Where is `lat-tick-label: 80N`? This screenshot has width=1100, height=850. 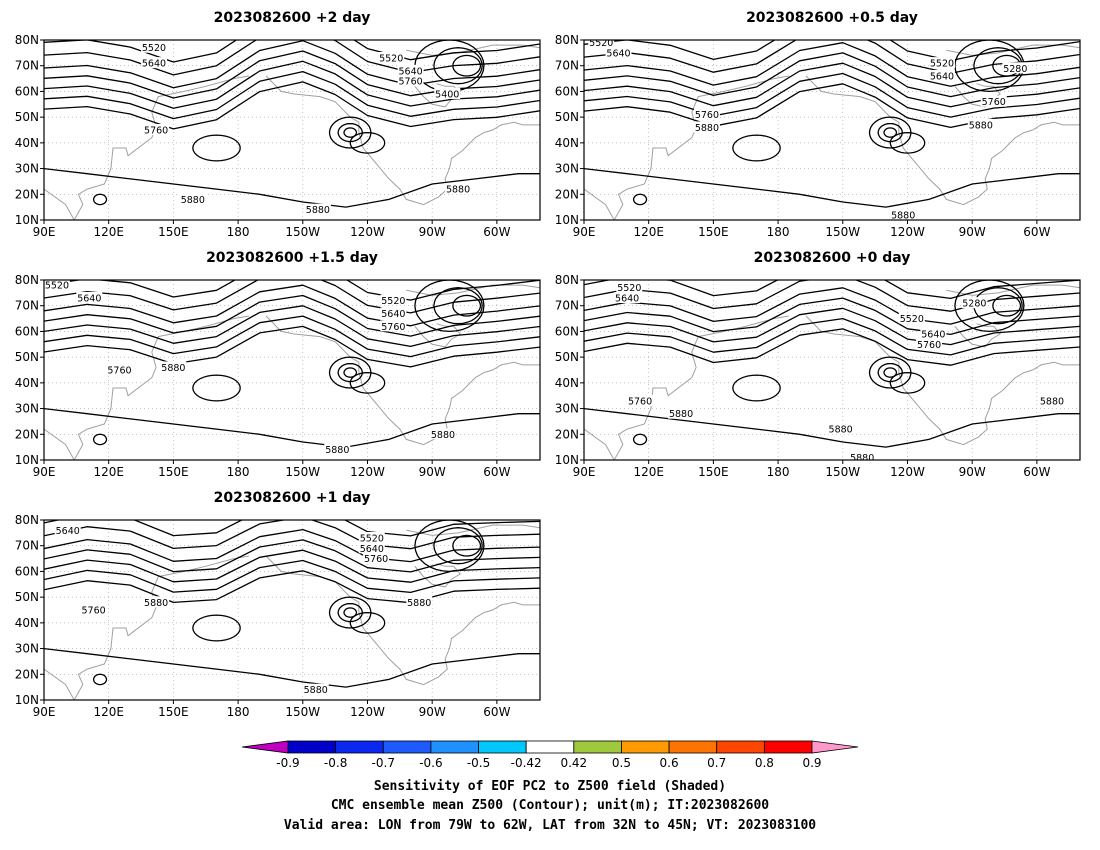 lat-tick-label: 80N is located at coordinates (567, 40).